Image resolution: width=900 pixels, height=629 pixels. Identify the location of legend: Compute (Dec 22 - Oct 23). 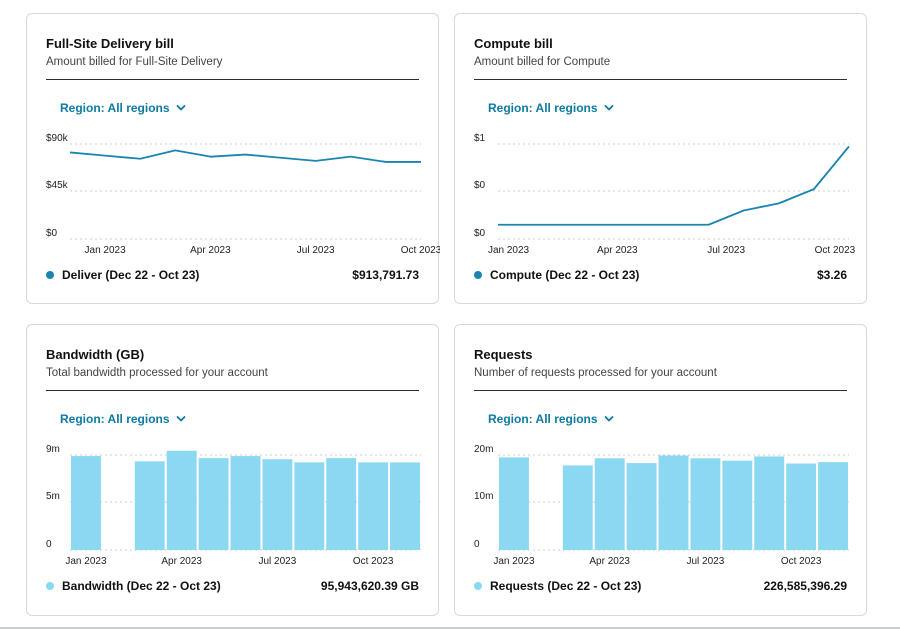
(556, 275).